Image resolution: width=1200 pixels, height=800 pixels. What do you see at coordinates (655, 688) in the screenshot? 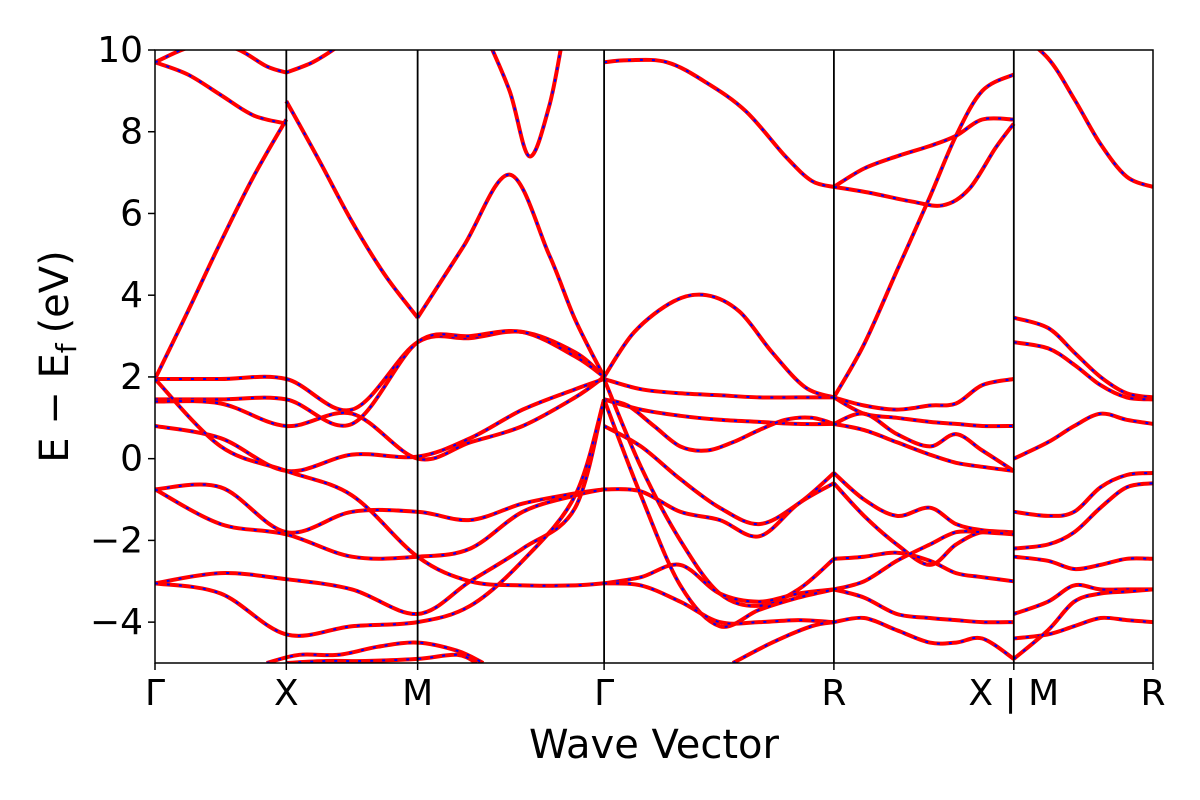
I see `x-axis-ticks: Γ X M Γ R X | M R` at bounding box center [655, 688].